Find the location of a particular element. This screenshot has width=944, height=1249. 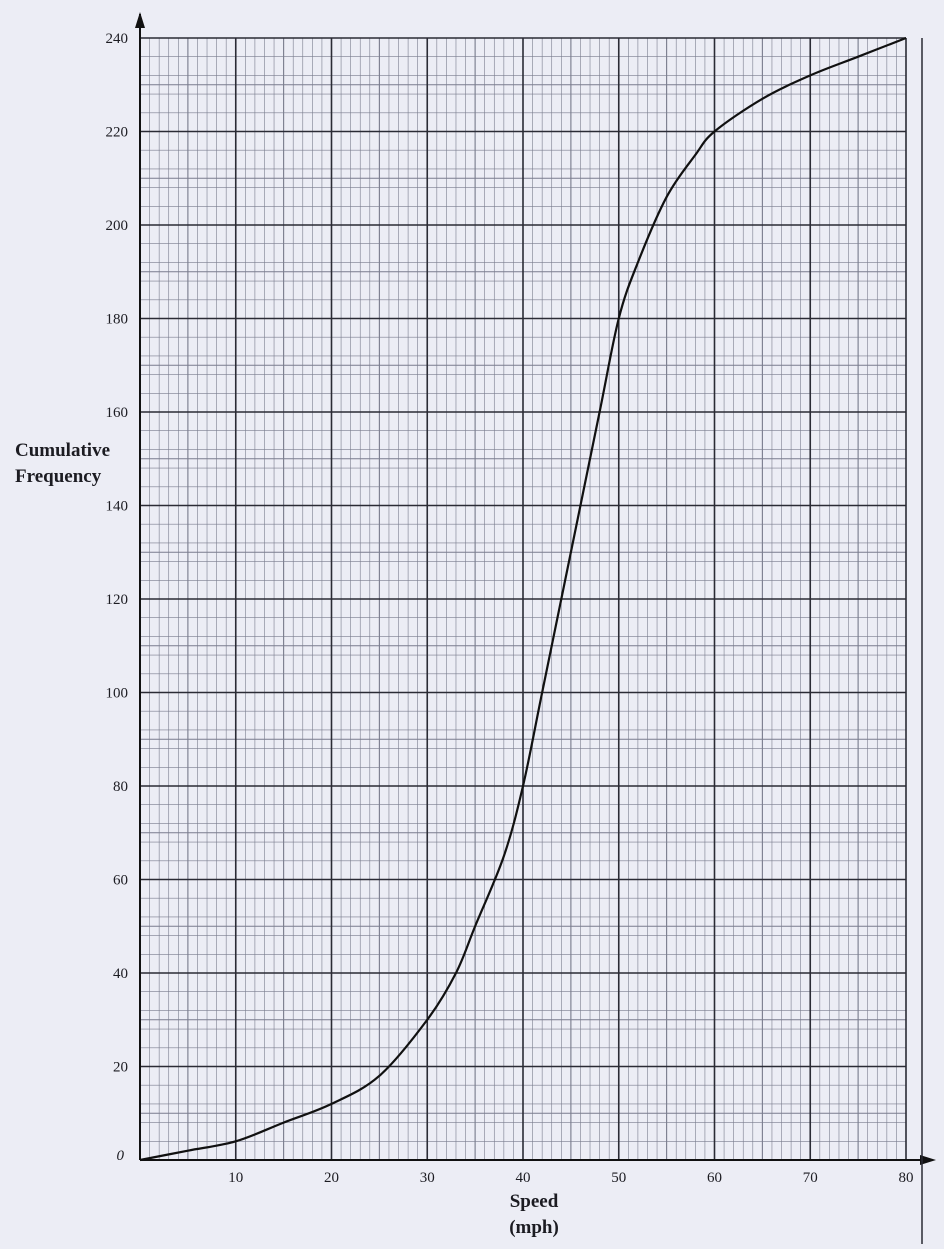

y-tick-label: 120 is located at coordinates (117, 600).